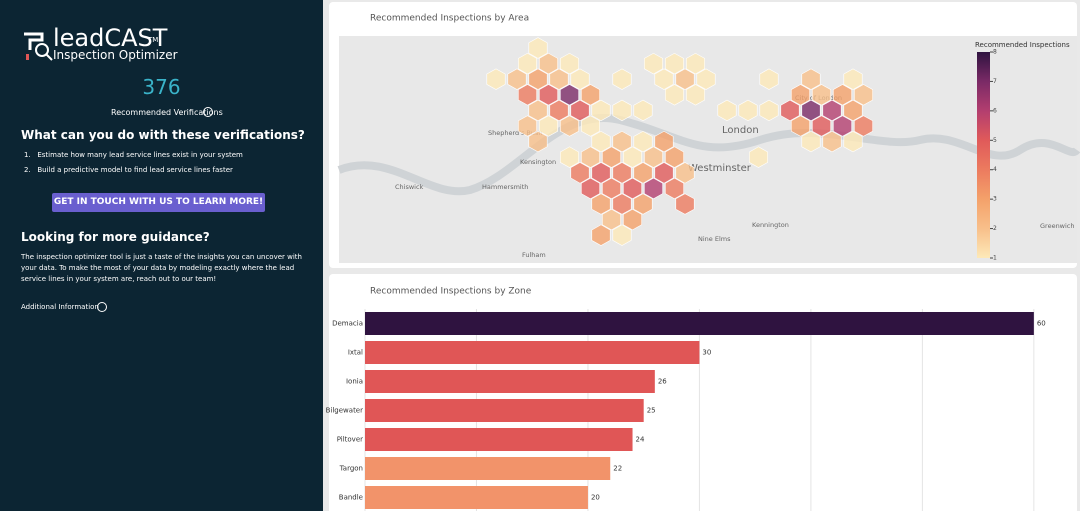  What do you see at coordinates (983, 155) in the screenshot?
I see `colorbar` at bounding box center [983, 155].